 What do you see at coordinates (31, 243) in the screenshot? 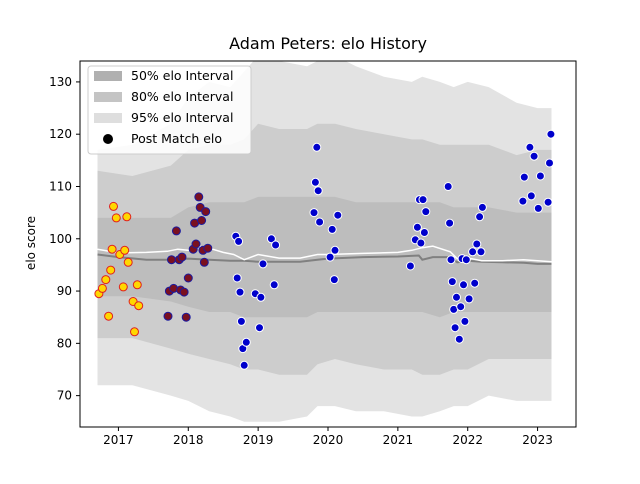
I see `y-axis-label: elo score` at bounding box center [31, 243].